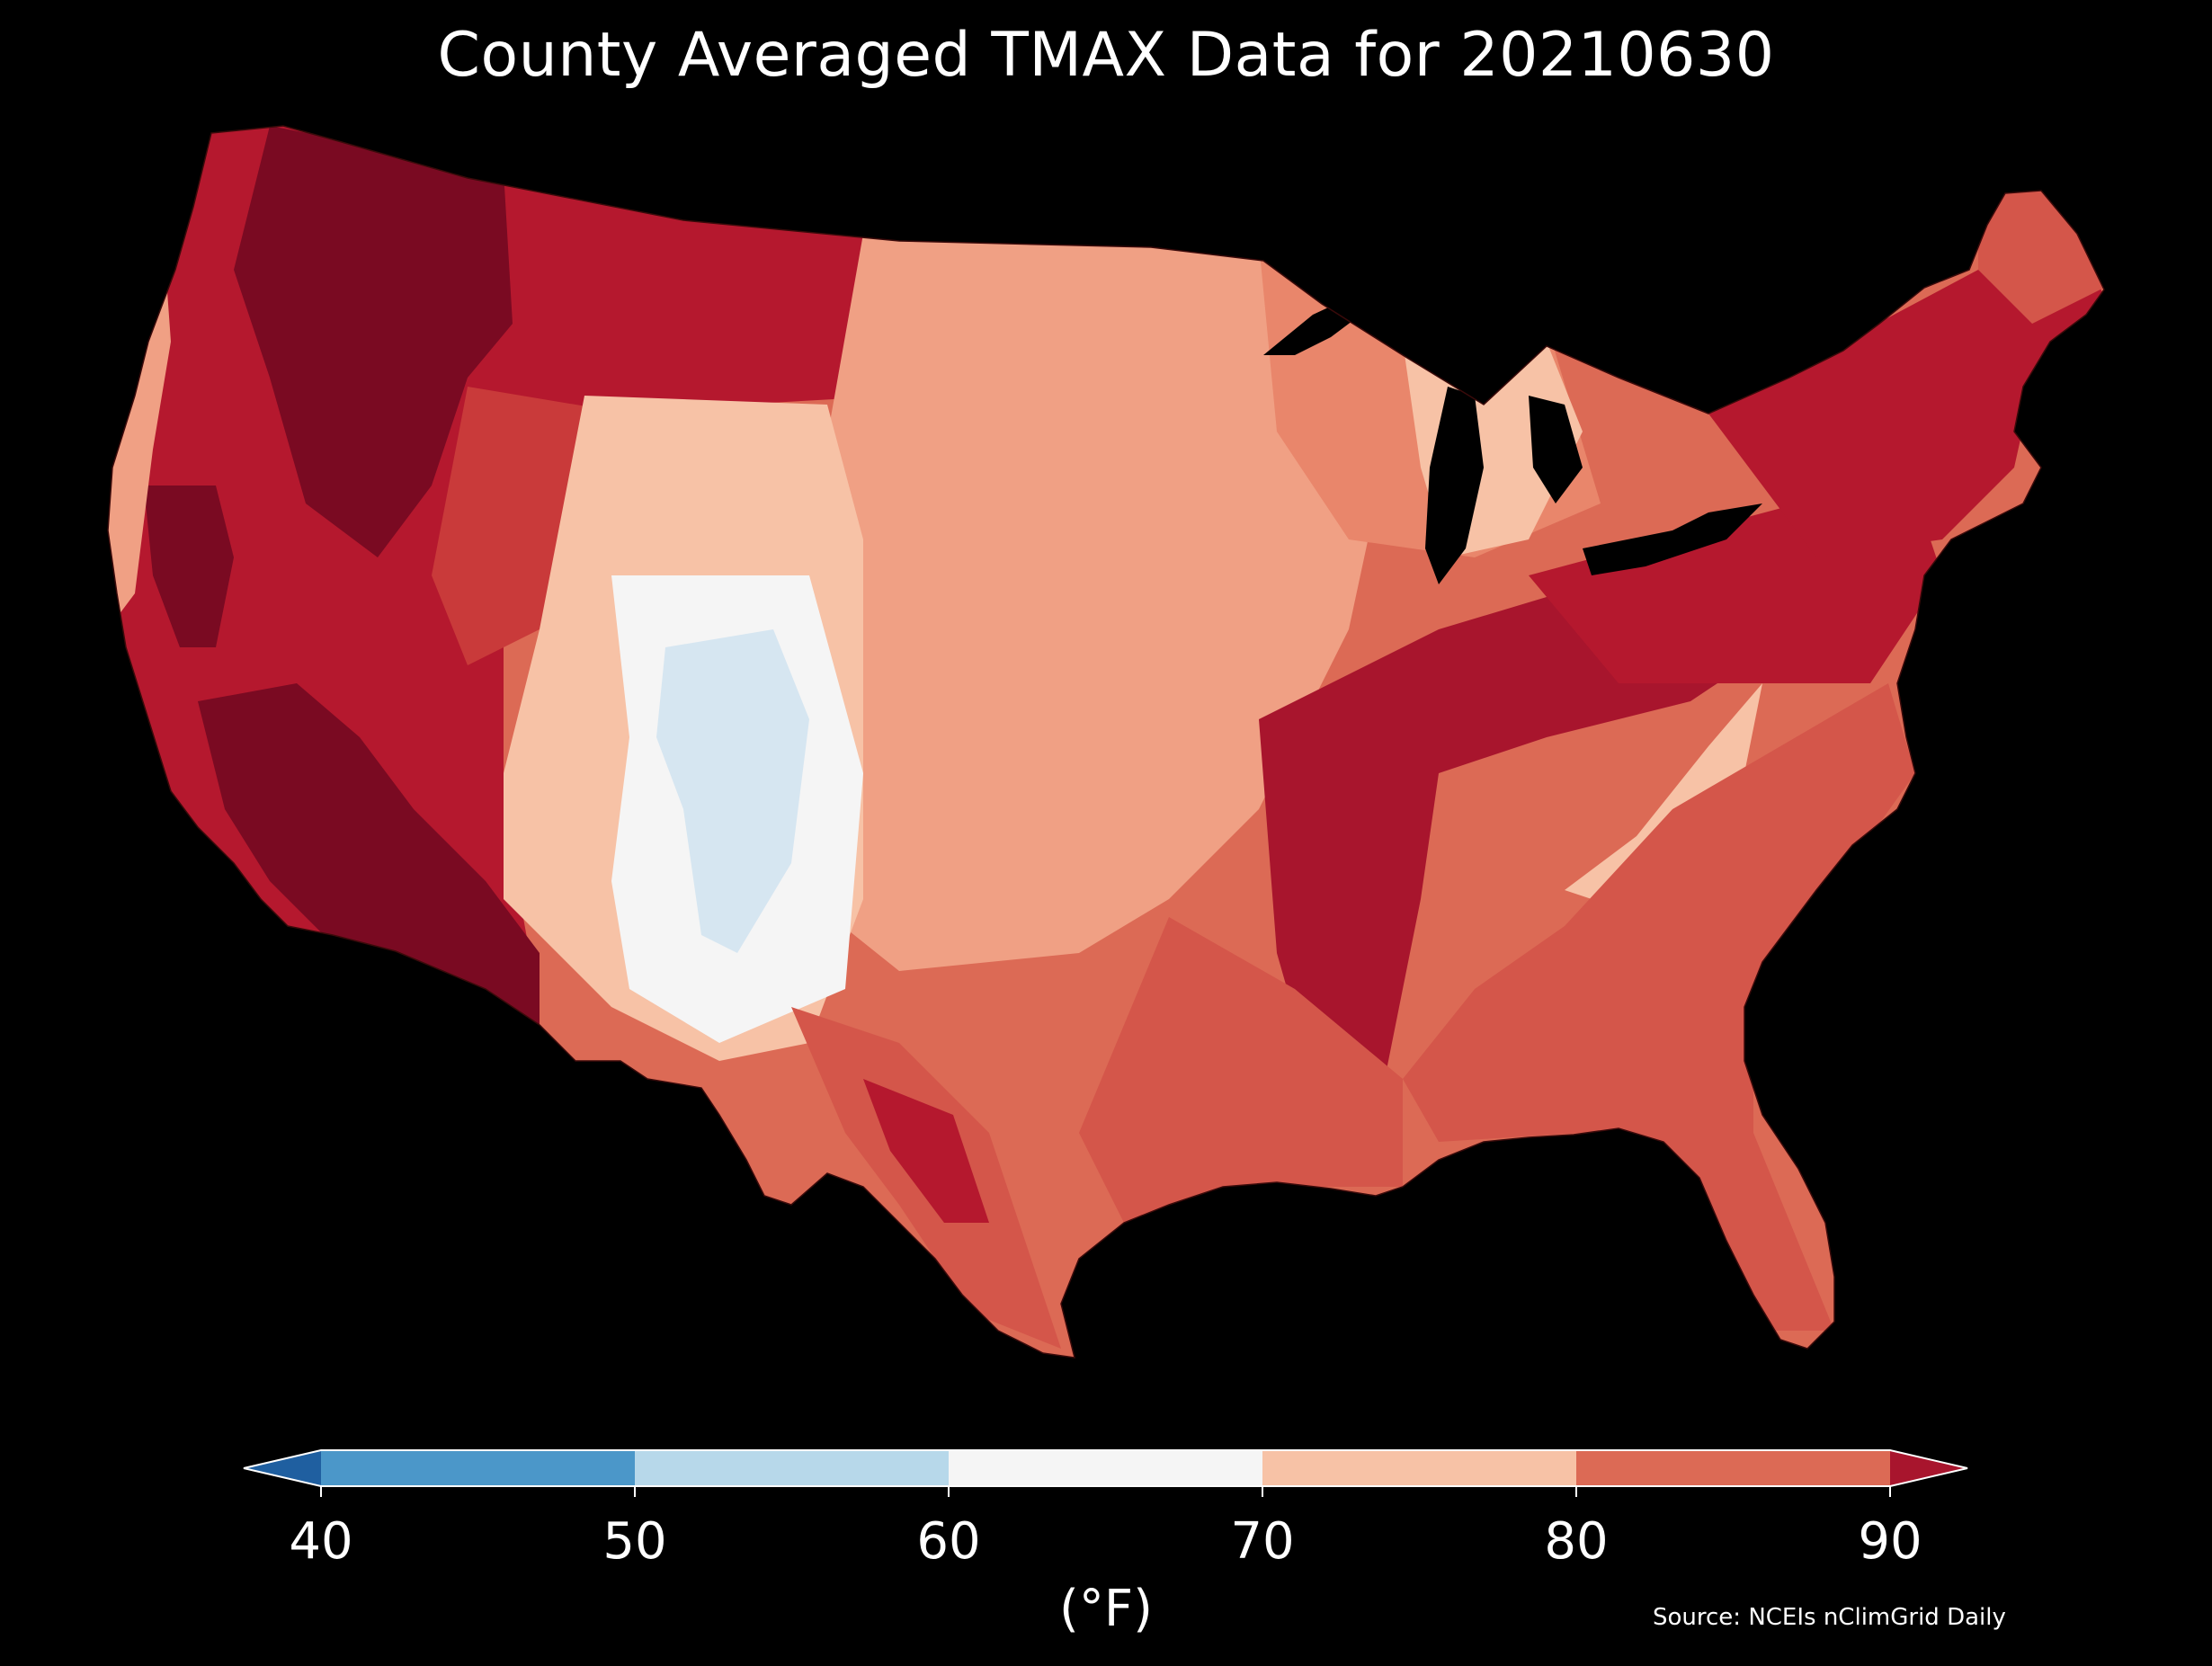  Describe the element at coordinates (634, 1542) in the screenshot. I see `colorbar-tick-label: 50` at that location.